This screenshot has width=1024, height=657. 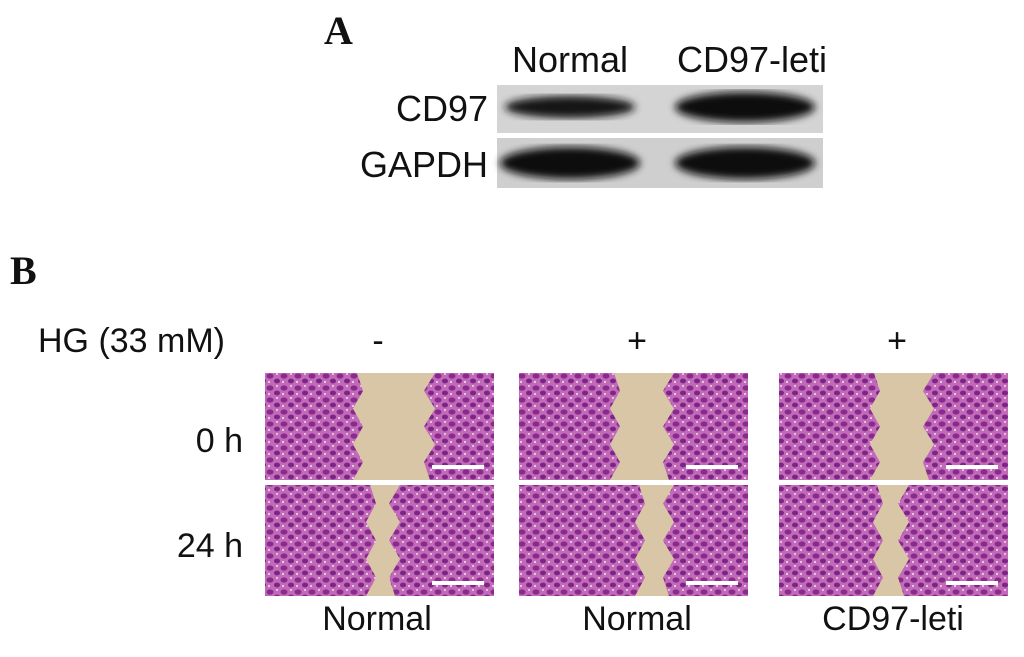 What do you see at coordinates (442, 108) in the screenshot?
I see `row-label: CD97` at bounding box center [442, 108].